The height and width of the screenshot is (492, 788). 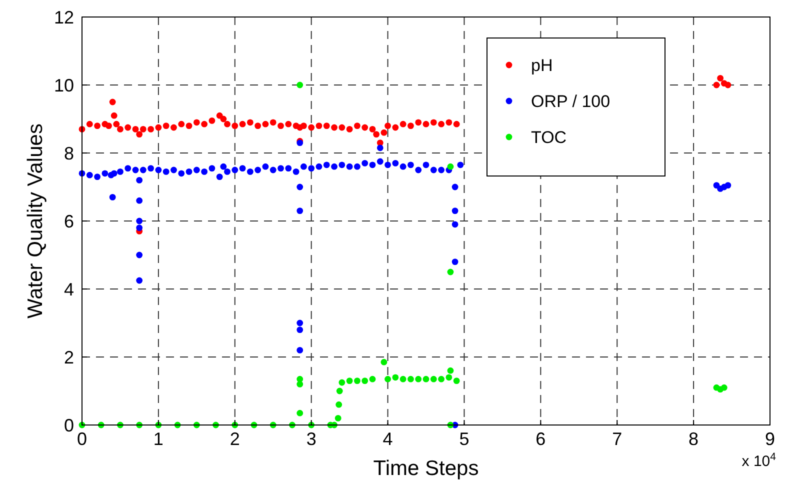 What do you see at coordinates (82, 439) in the screenshot?
I see `x-tick-label: 0` at bounding box center [82, 439].